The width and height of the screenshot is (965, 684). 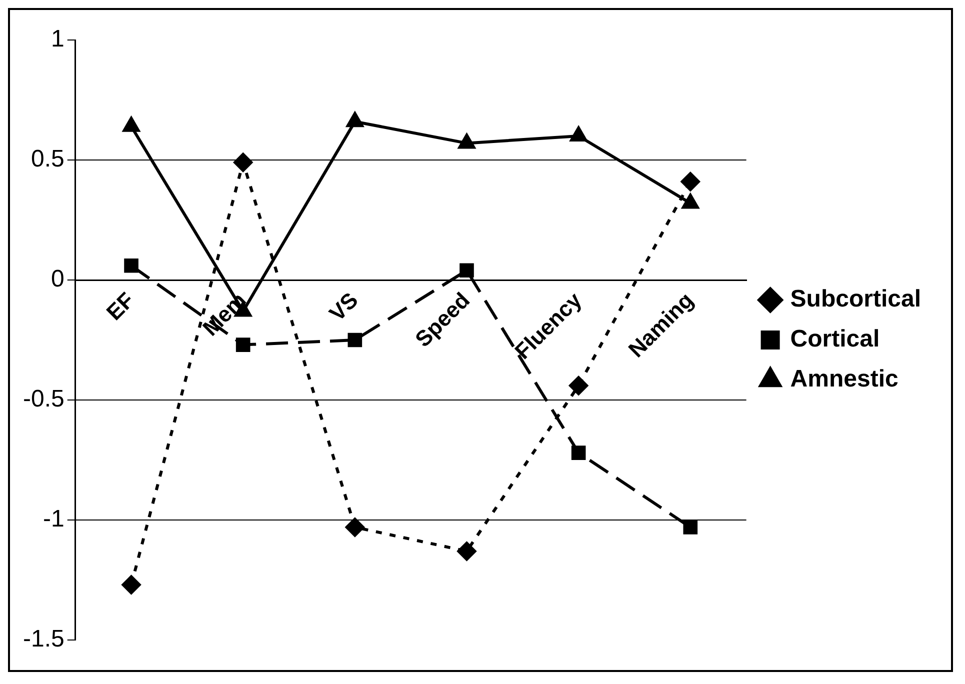 I want to click on y-tick-label: -0.5, so click(x=43, y=399).